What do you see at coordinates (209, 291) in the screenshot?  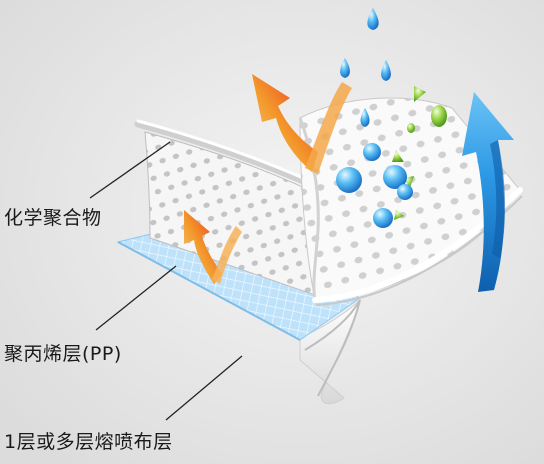 I see `pp-mesh-edge` at bounding box center [209, 291].